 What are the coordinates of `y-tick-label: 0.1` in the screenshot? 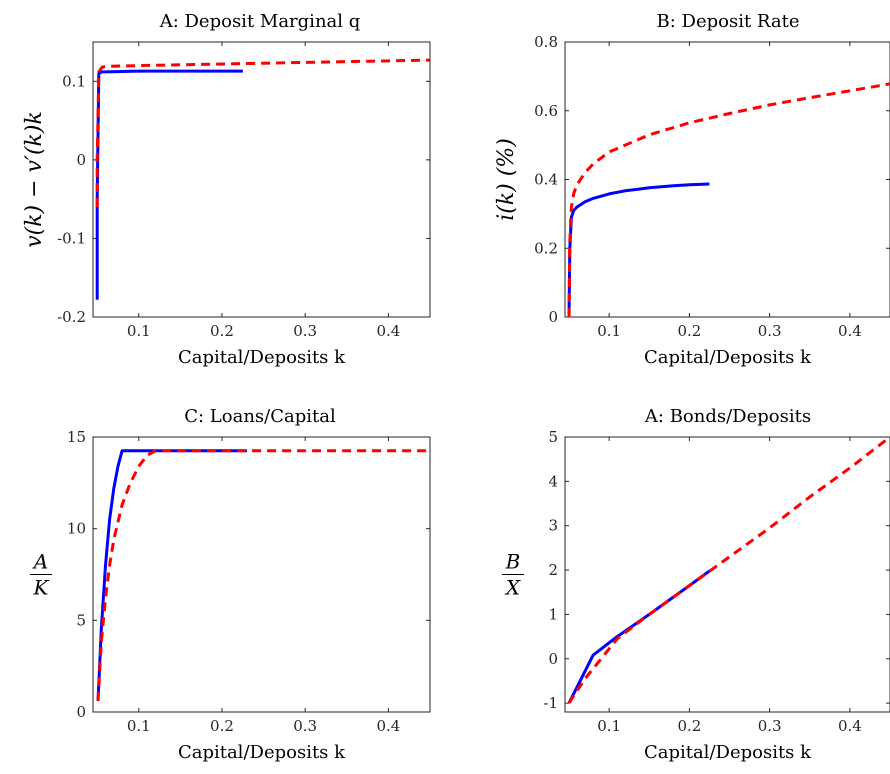 It's located at (74, 81).